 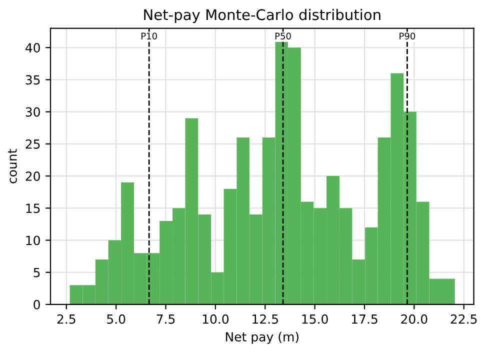 What do you see at coordinates (463, 319) in the screenshot?
I see `x-tick-label: 22.5` at bounding box center [463, 319].